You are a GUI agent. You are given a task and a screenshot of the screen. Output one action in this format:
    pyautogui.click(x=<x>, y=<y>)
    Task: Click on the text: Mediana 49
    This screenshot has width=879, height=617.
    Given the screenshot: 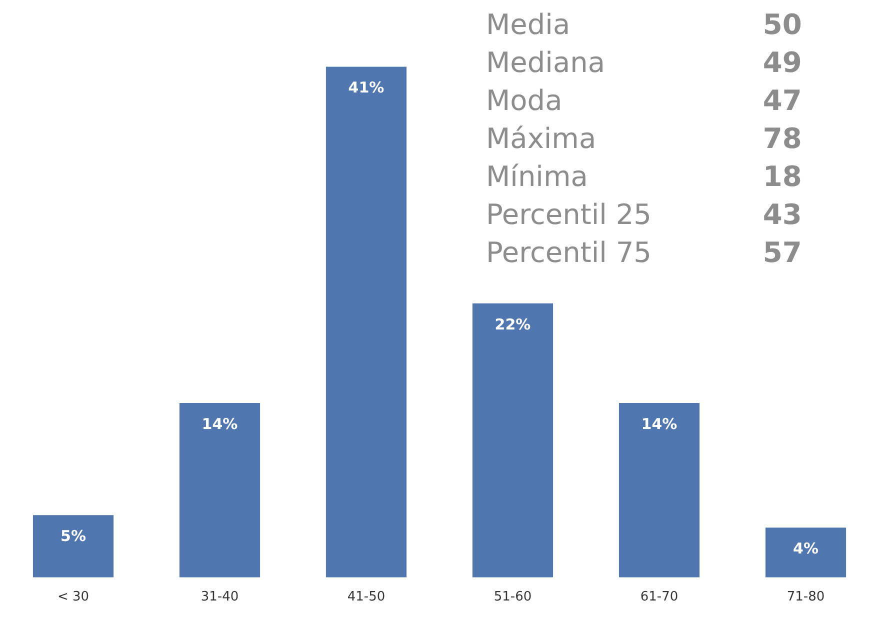 What is the action you would take?
    pyautogui.click(x=644, y=62)
    